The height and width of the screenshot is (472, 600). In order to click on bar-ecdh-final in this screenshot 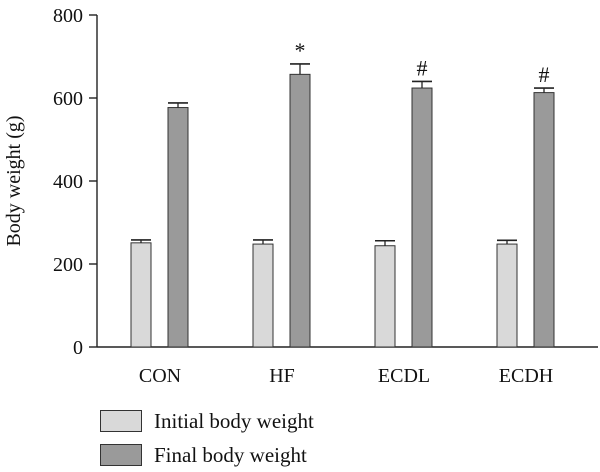, I will do `click(544, 220)`.